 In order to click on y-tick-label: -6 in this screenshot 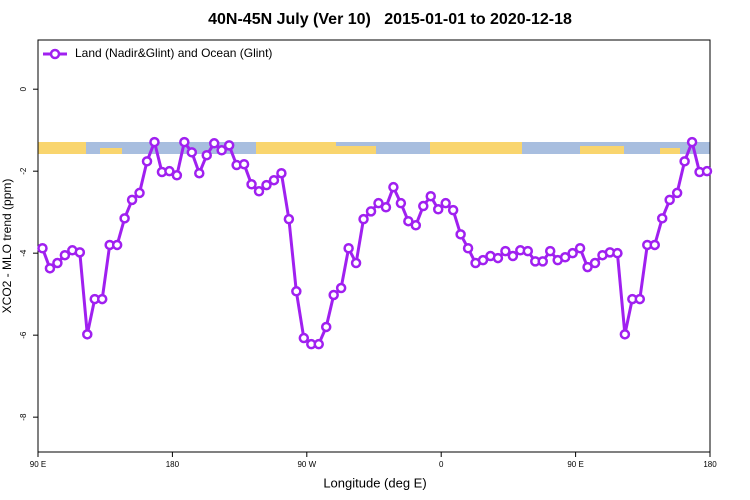, I will do `click(23, 335)`.